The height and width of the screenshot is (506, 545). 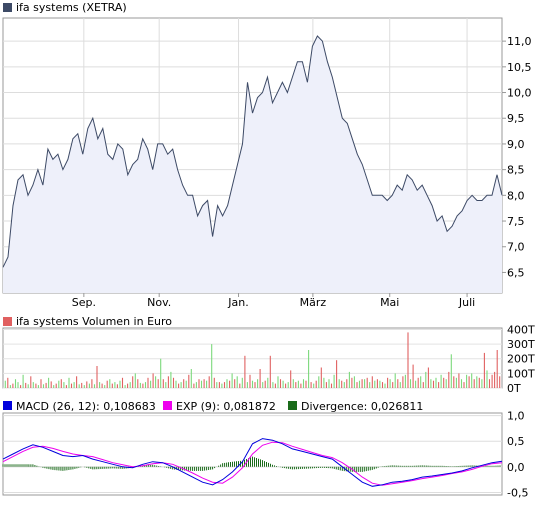 What do you see at coordinates (84, 302) in the screenshot?
I see `price-x-tick-label: Sep.` at bounding box center [84, 302].